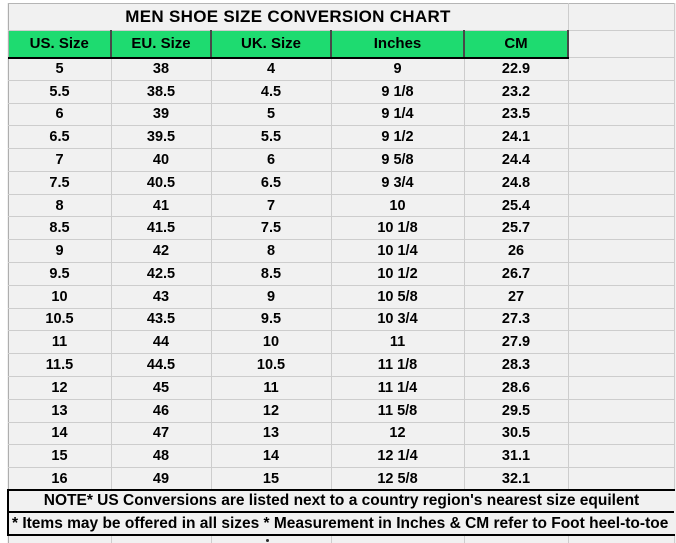 This screenshot has width=676, height=543. Describe the element at coordinates (161, 228) in the screenshot. I see `table-cell: 41.5` at that location.